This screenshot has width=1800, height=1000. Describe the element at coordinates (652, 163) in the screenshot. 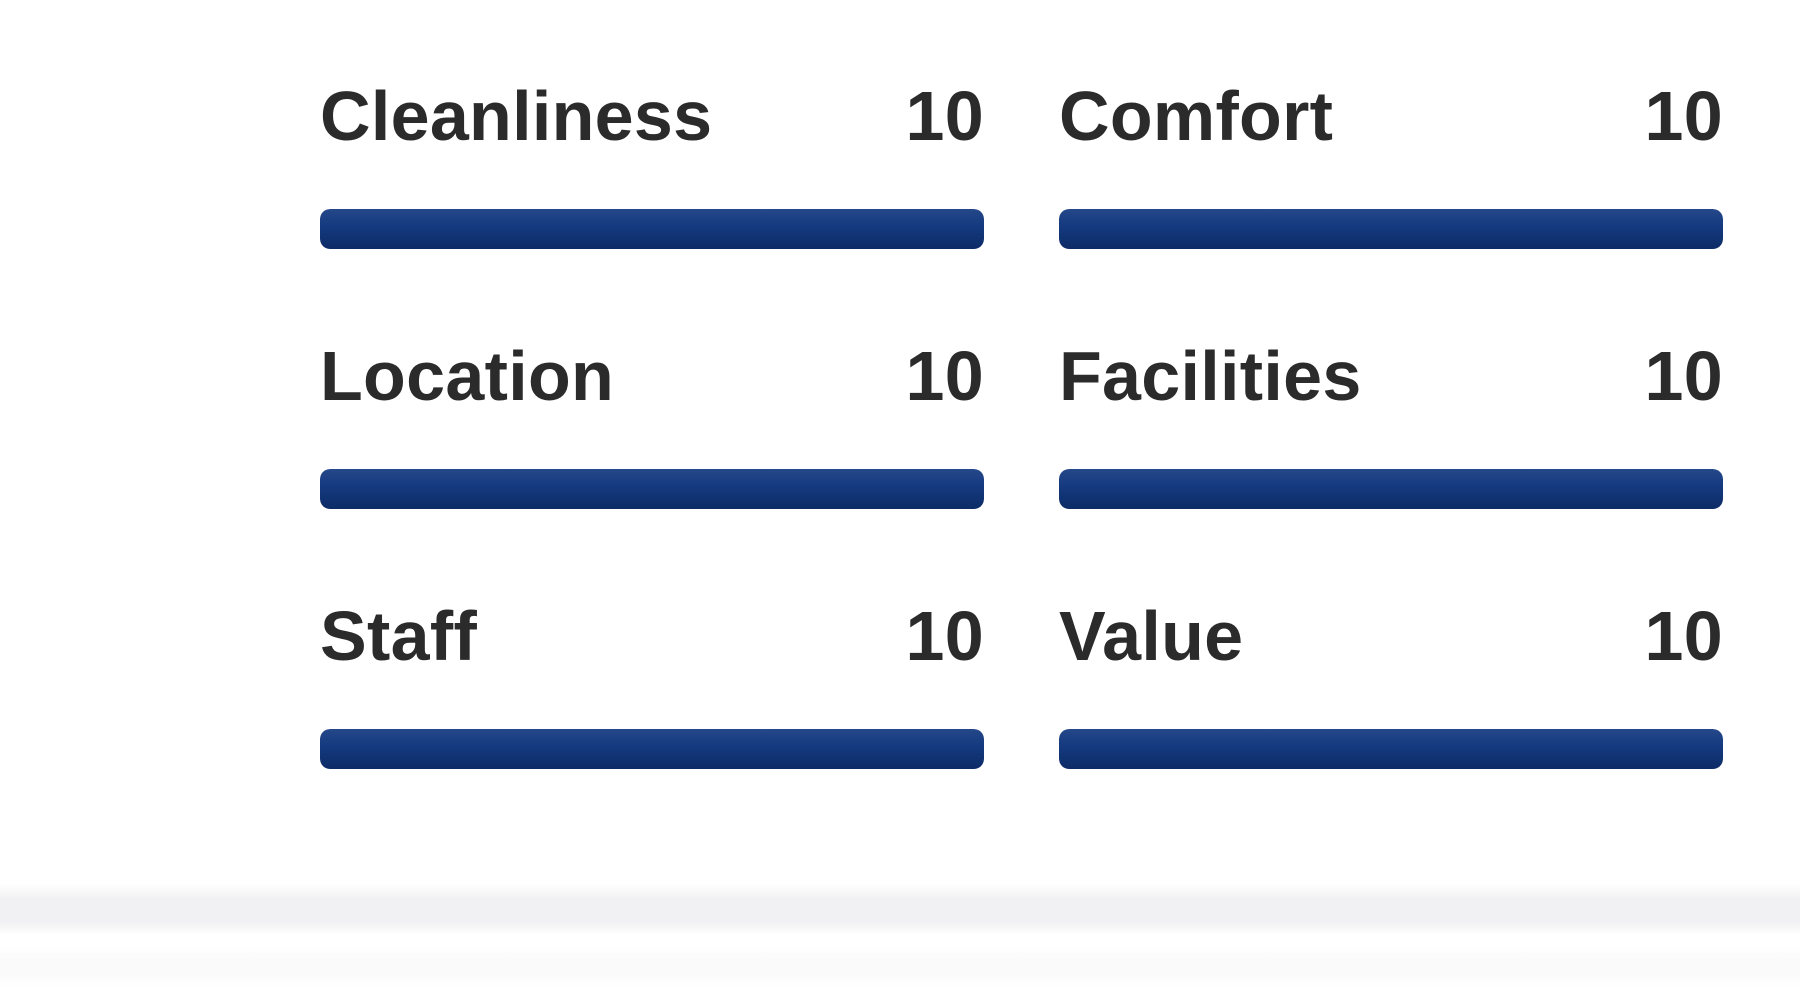

I see `subscore-cell-cleanliness: Cleanliness 10` at that location.